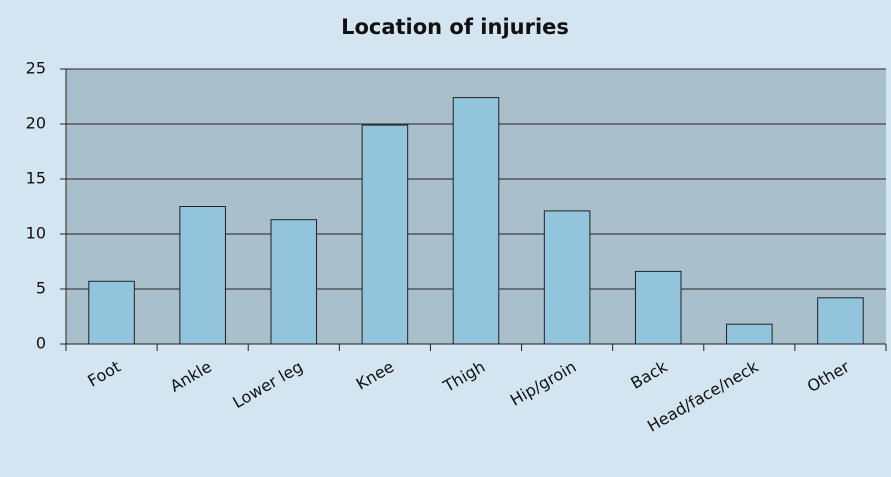 The height and width of the screenshot is (477, 891). What do you see at coordinates (41, 343) in the screenshot?
I see `y-tick-label: 0` at bounding box center [41, 343].